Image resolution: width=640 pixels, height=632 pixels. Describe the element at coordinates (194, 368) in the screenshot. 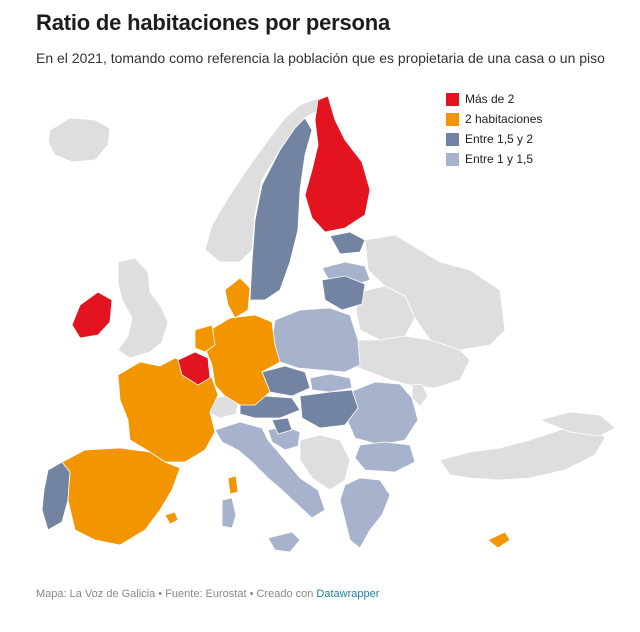

I see `region-belgium` at that location.